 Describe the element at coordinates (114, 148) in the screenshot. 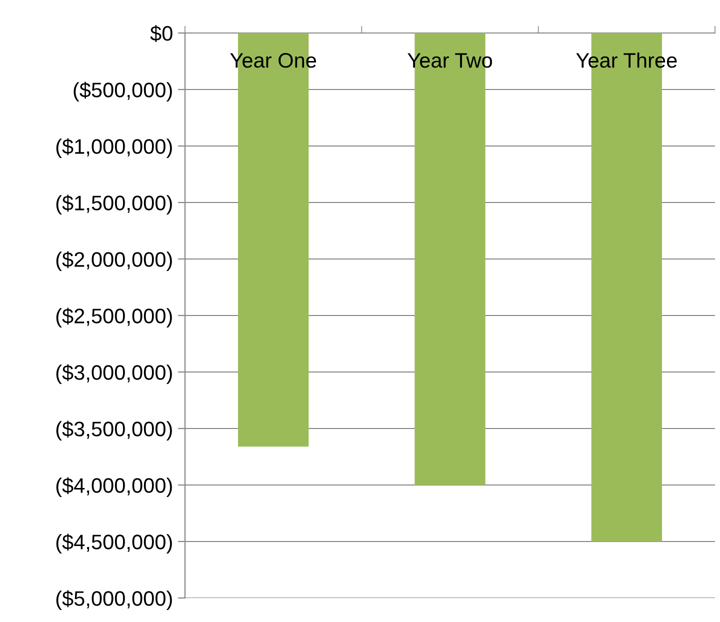

I see `y-tick-label: ($1,000,000)` at that location.